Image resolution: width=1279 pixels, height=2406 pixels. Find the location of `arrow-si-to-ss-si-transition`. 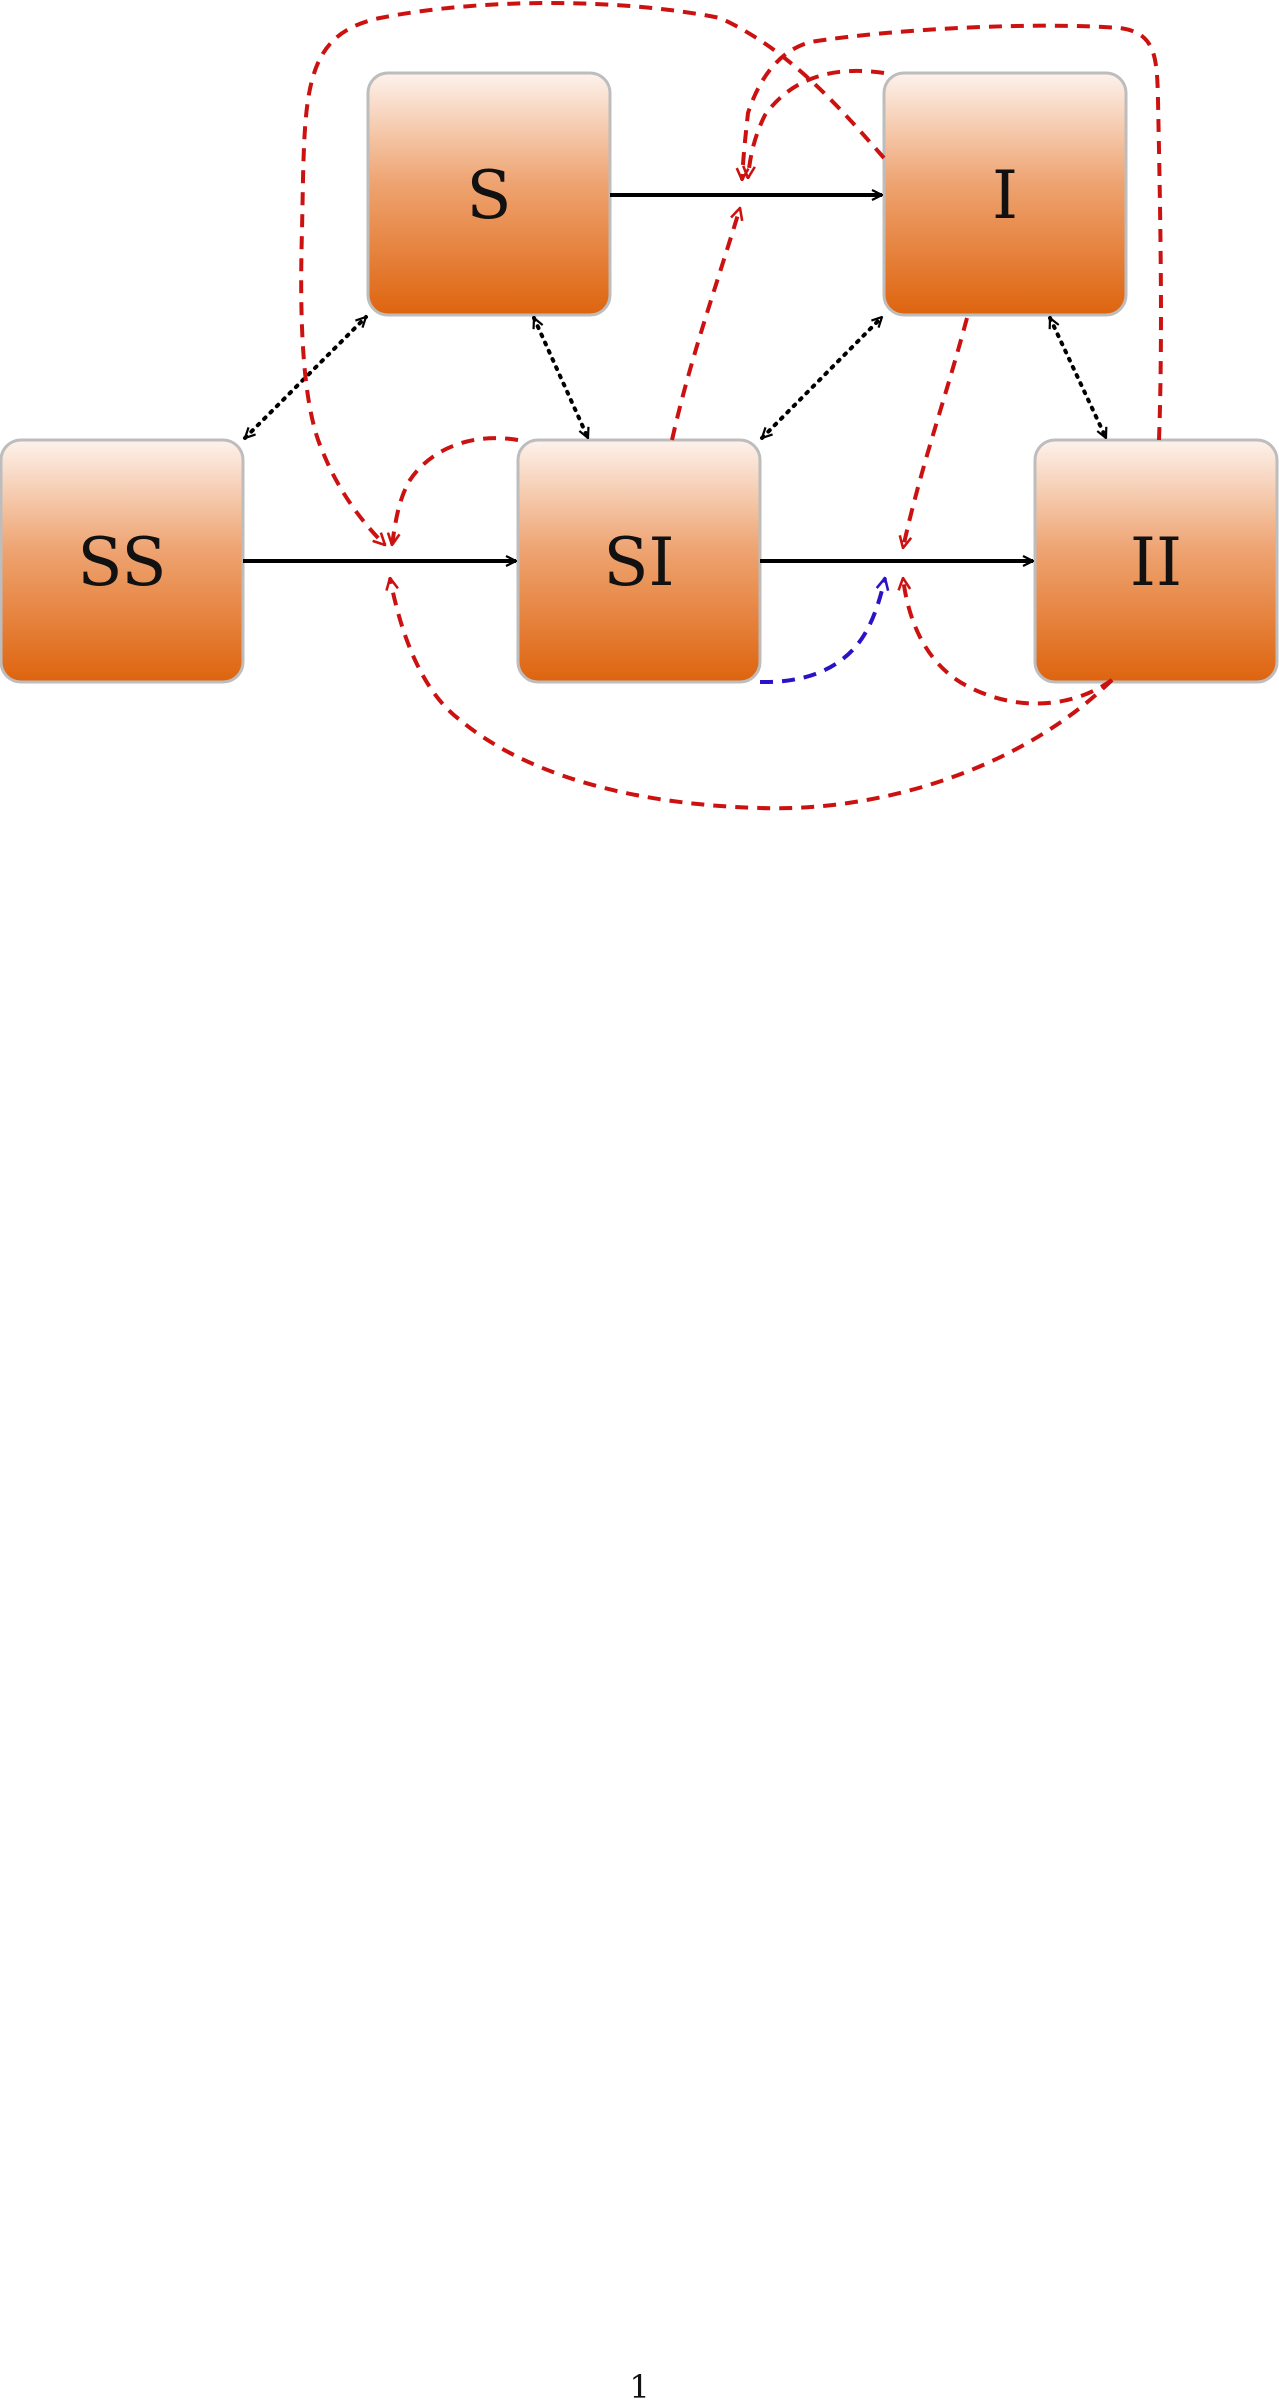

arrow-si-to-ss-si-transition is located at coordinates (455, 490).